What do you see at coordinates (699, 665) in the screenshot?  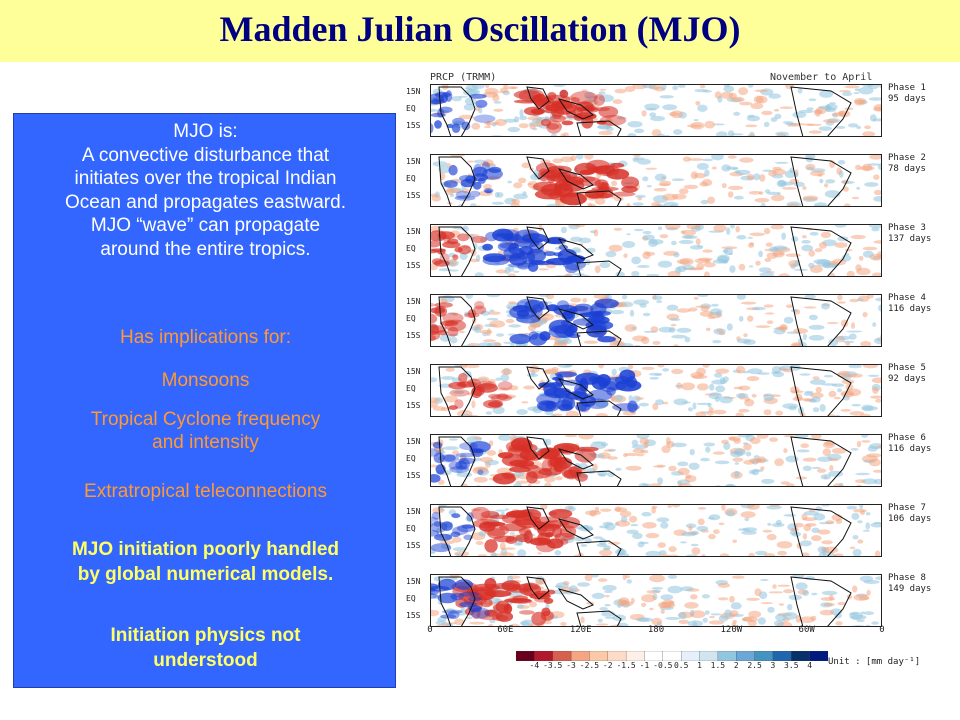 I see `colorbar-tick-label: 1` at bounding box center [699, 665].